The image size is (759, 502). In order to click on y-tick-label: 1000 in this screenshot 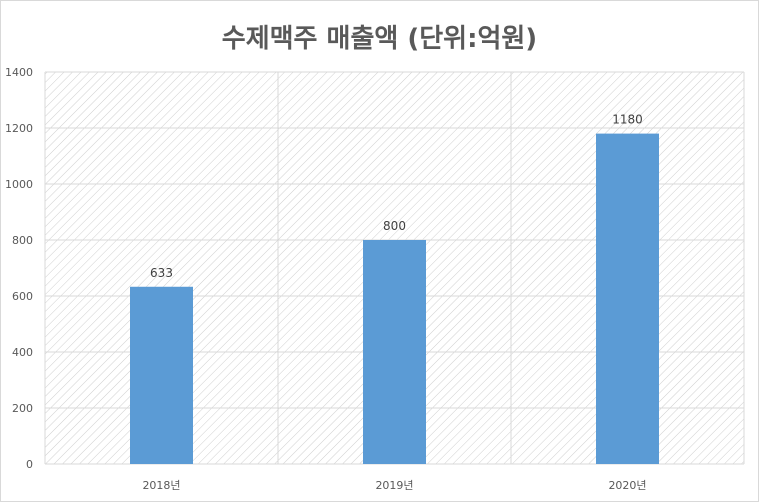, I will do `click(19, 184)`.